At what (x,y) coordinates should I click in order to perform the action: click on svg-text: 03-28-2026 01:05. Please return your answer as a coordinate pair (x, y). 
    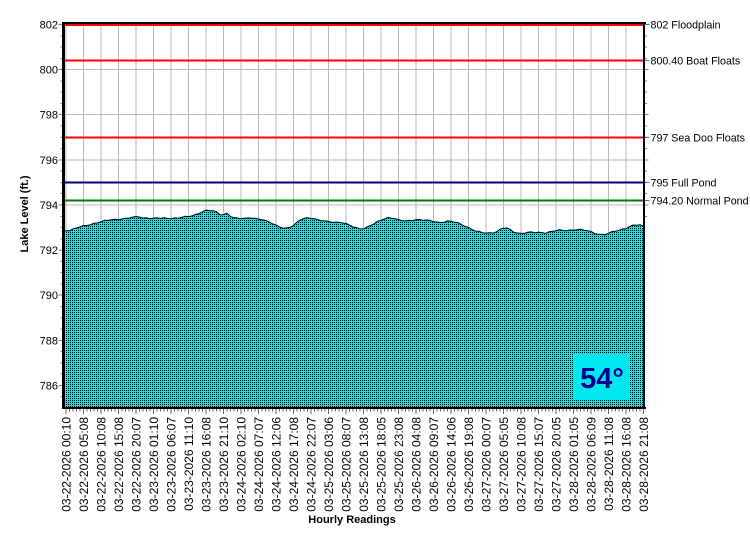
    Looking at the image, I should click on (574, 464).